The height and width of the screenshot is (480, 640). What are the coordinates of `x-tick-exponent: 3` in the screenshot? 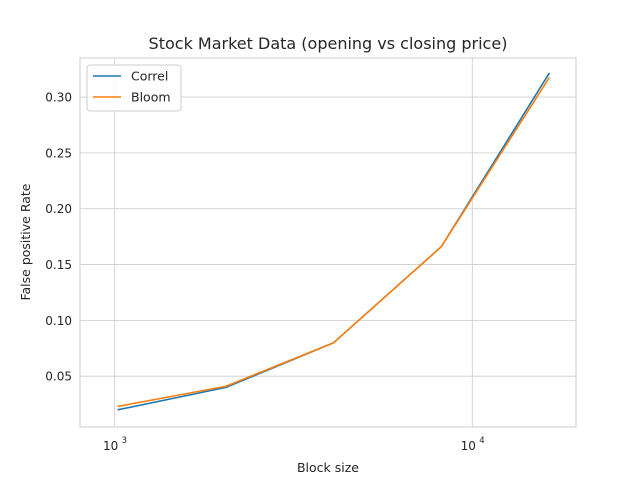 It's located at (124, 441).